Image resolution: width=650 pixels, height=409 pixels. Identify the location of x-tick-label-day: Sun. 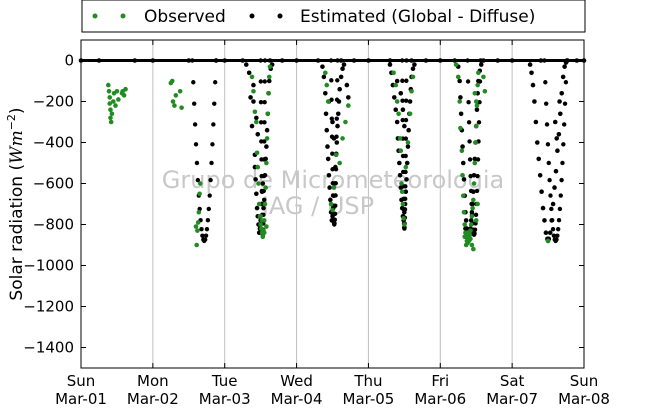
(584, 381).